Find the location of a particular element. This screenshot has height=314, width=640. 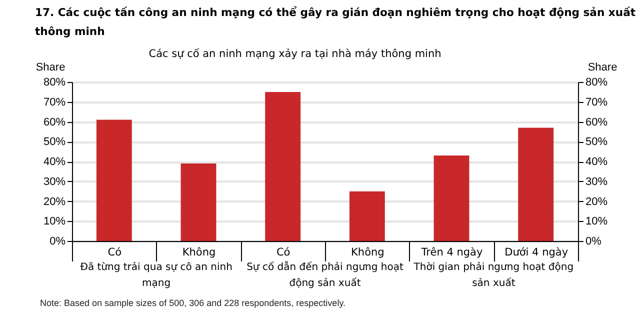

y2-tick-label: 20% is located at coordinates (597, 202).